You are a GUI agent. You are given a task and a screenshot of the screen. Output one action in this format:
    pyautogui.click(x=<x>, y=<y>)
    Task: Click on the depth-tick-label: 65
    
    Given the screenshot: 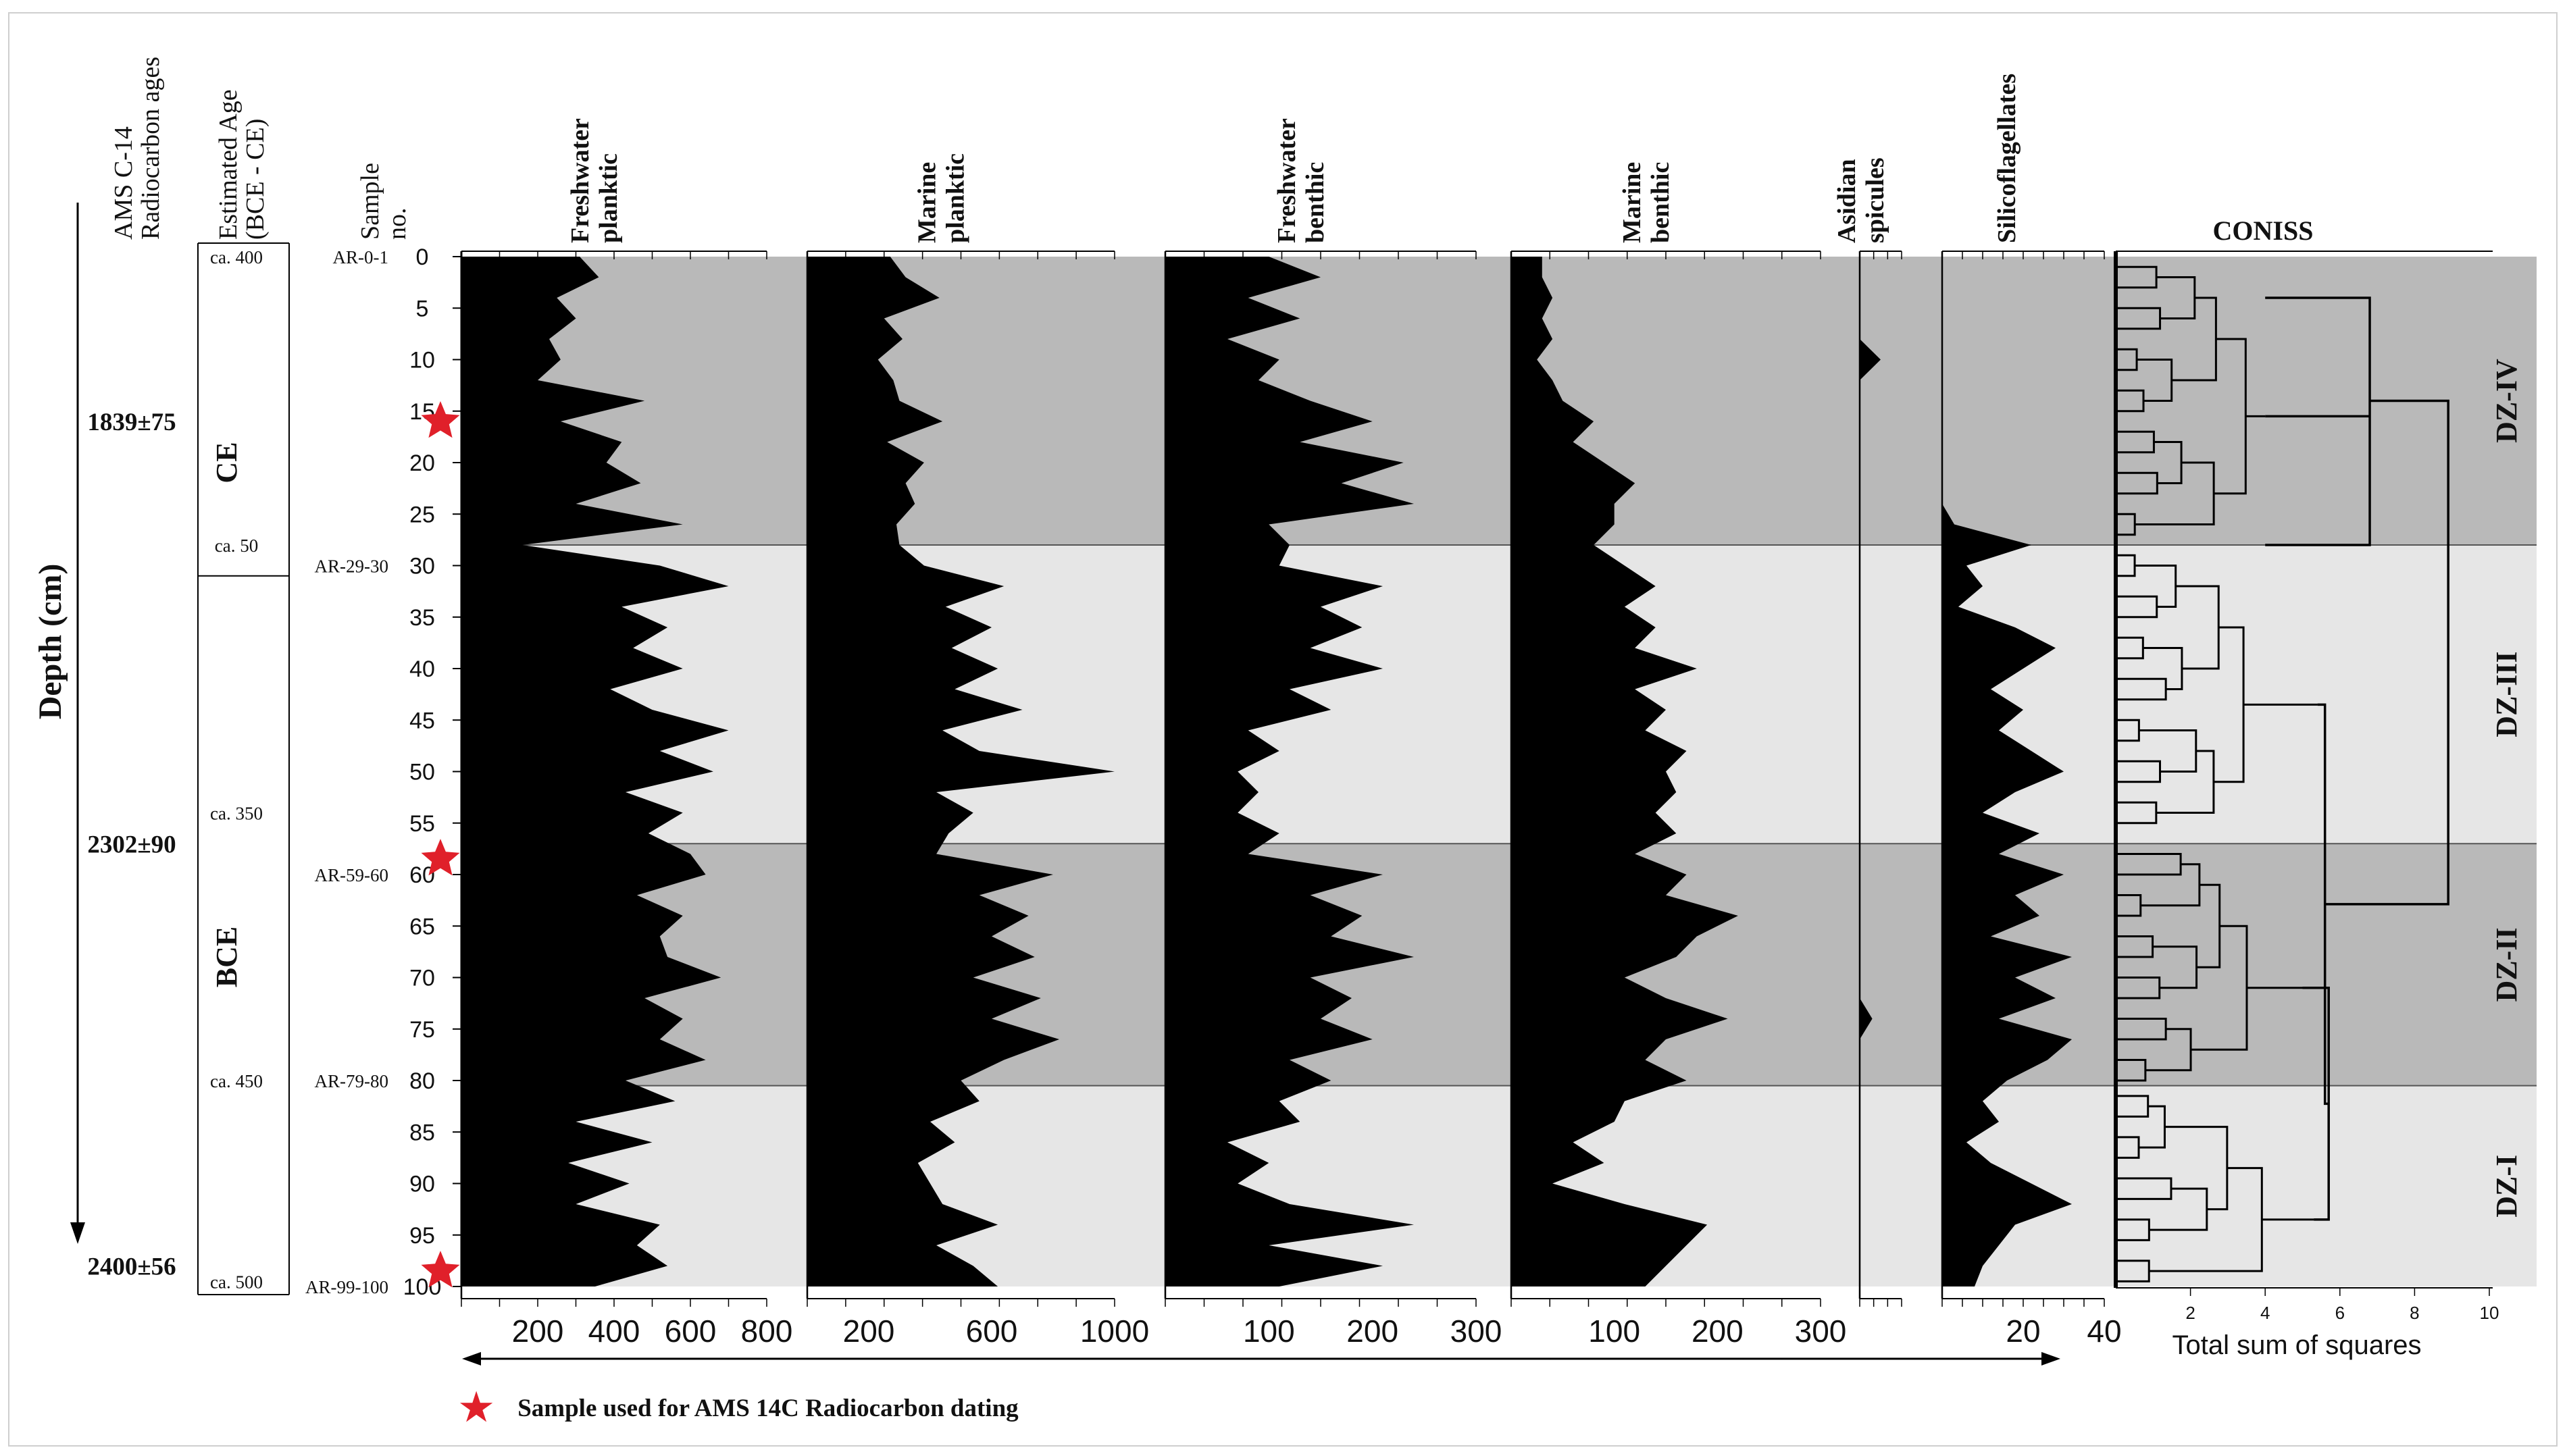 What is the action you would take?
    pyautogui.click(x=422, y=926)
    